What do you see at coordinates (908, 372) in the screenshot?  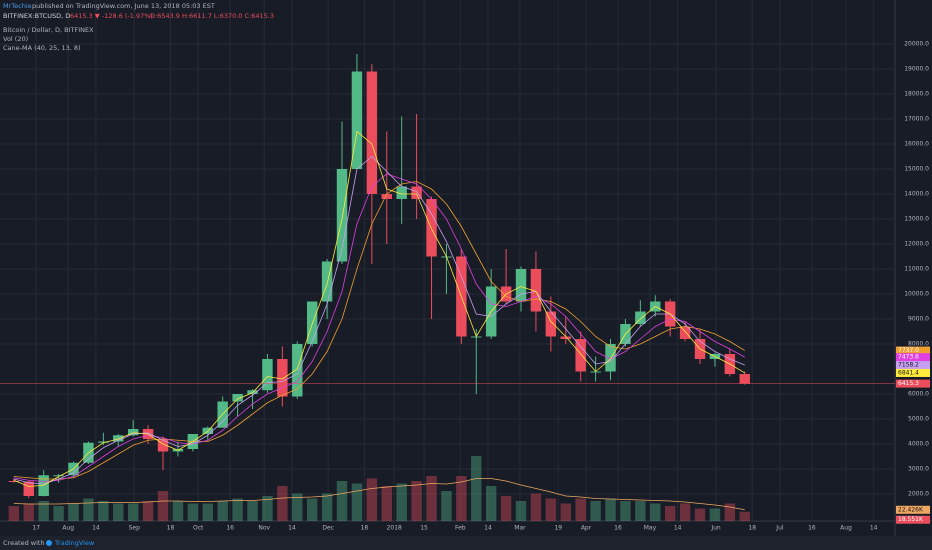 I see `price-tag-label: 6841.4` at bounding box center [908, 372].